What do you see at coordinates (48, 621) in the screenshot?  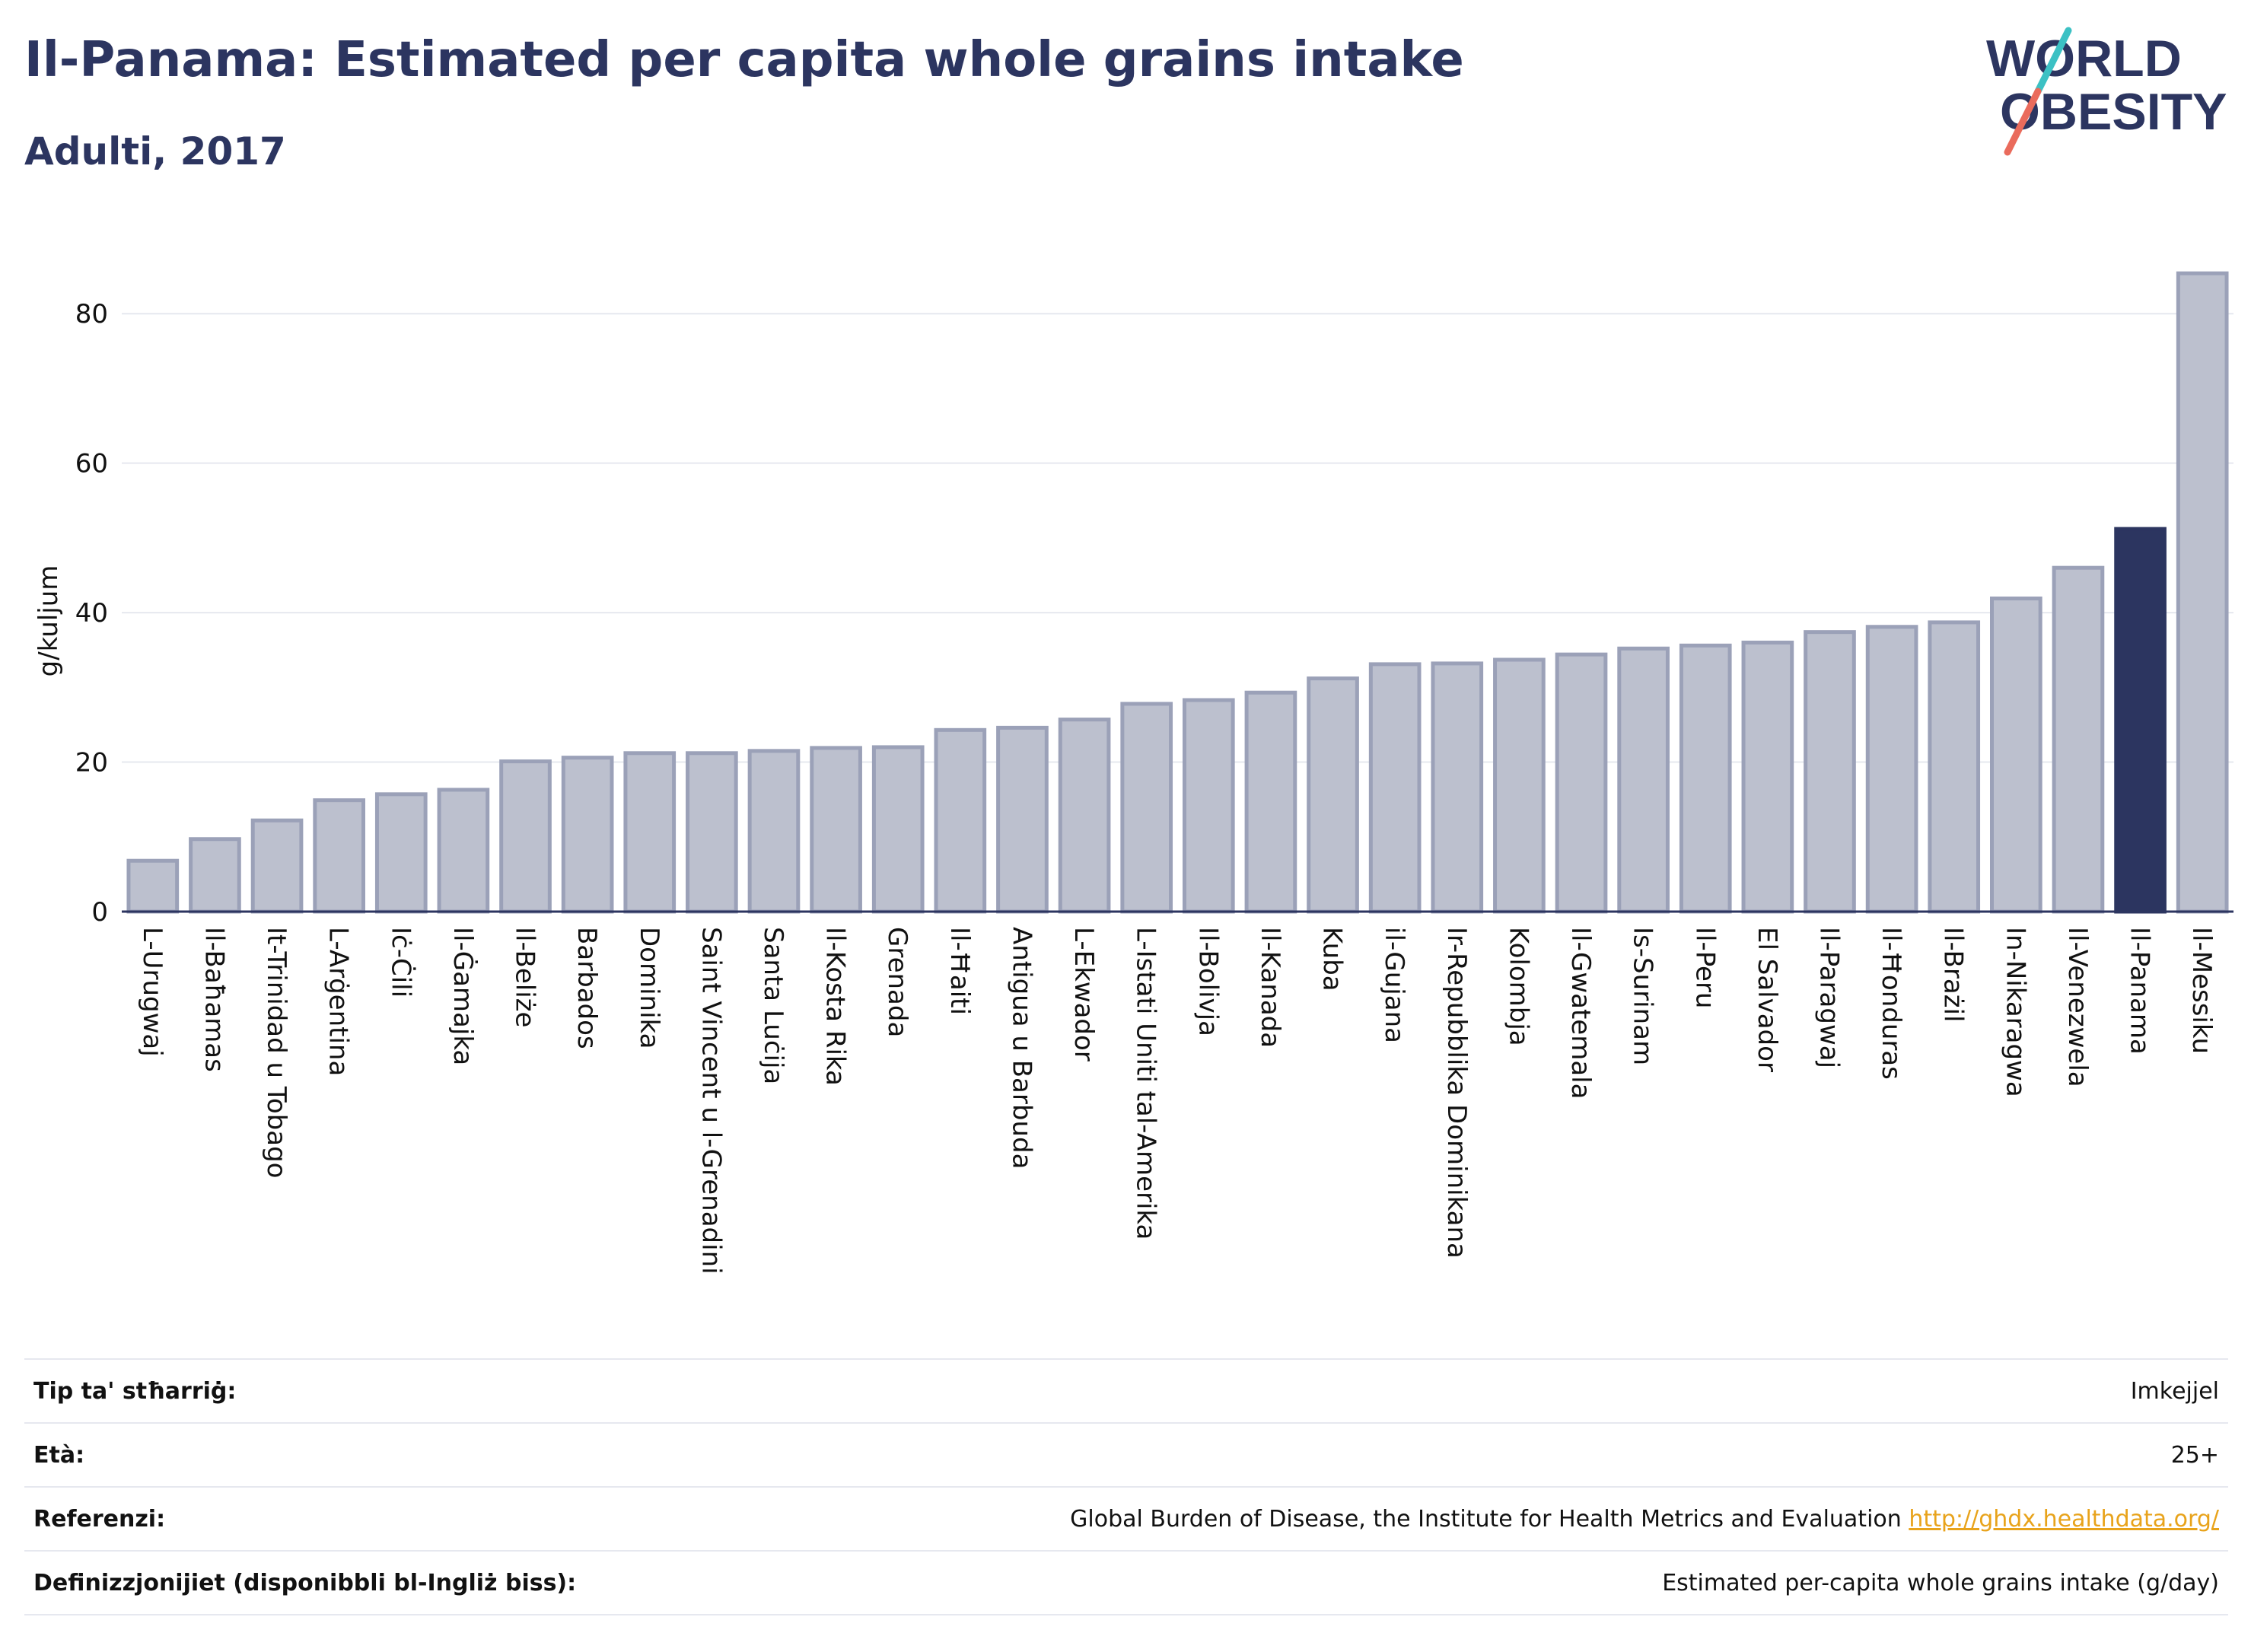 I see `y-axis-label: g/kuljum` at bounding box center [48, 621].